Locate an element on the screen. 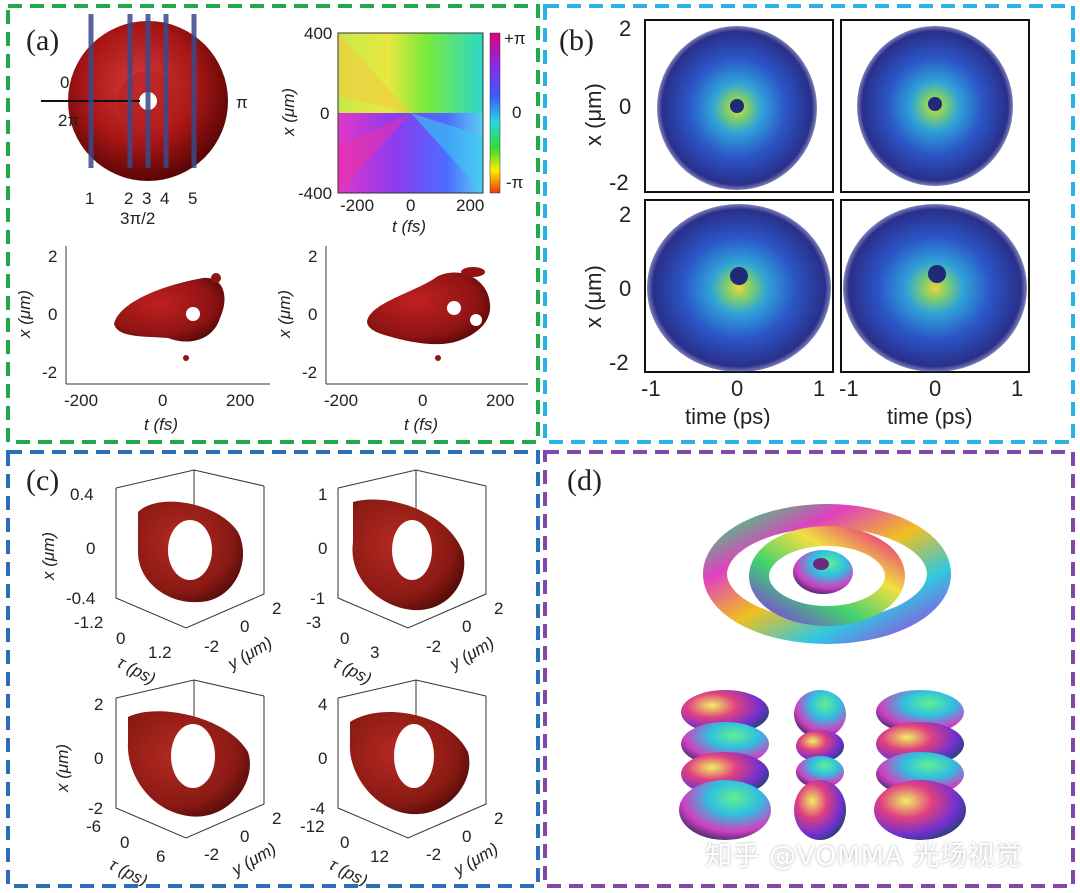 Image resolution: width=1080 pixels, height=893 pixels. c1-zlabel: x (μm) is located at coordinates (48, 556).